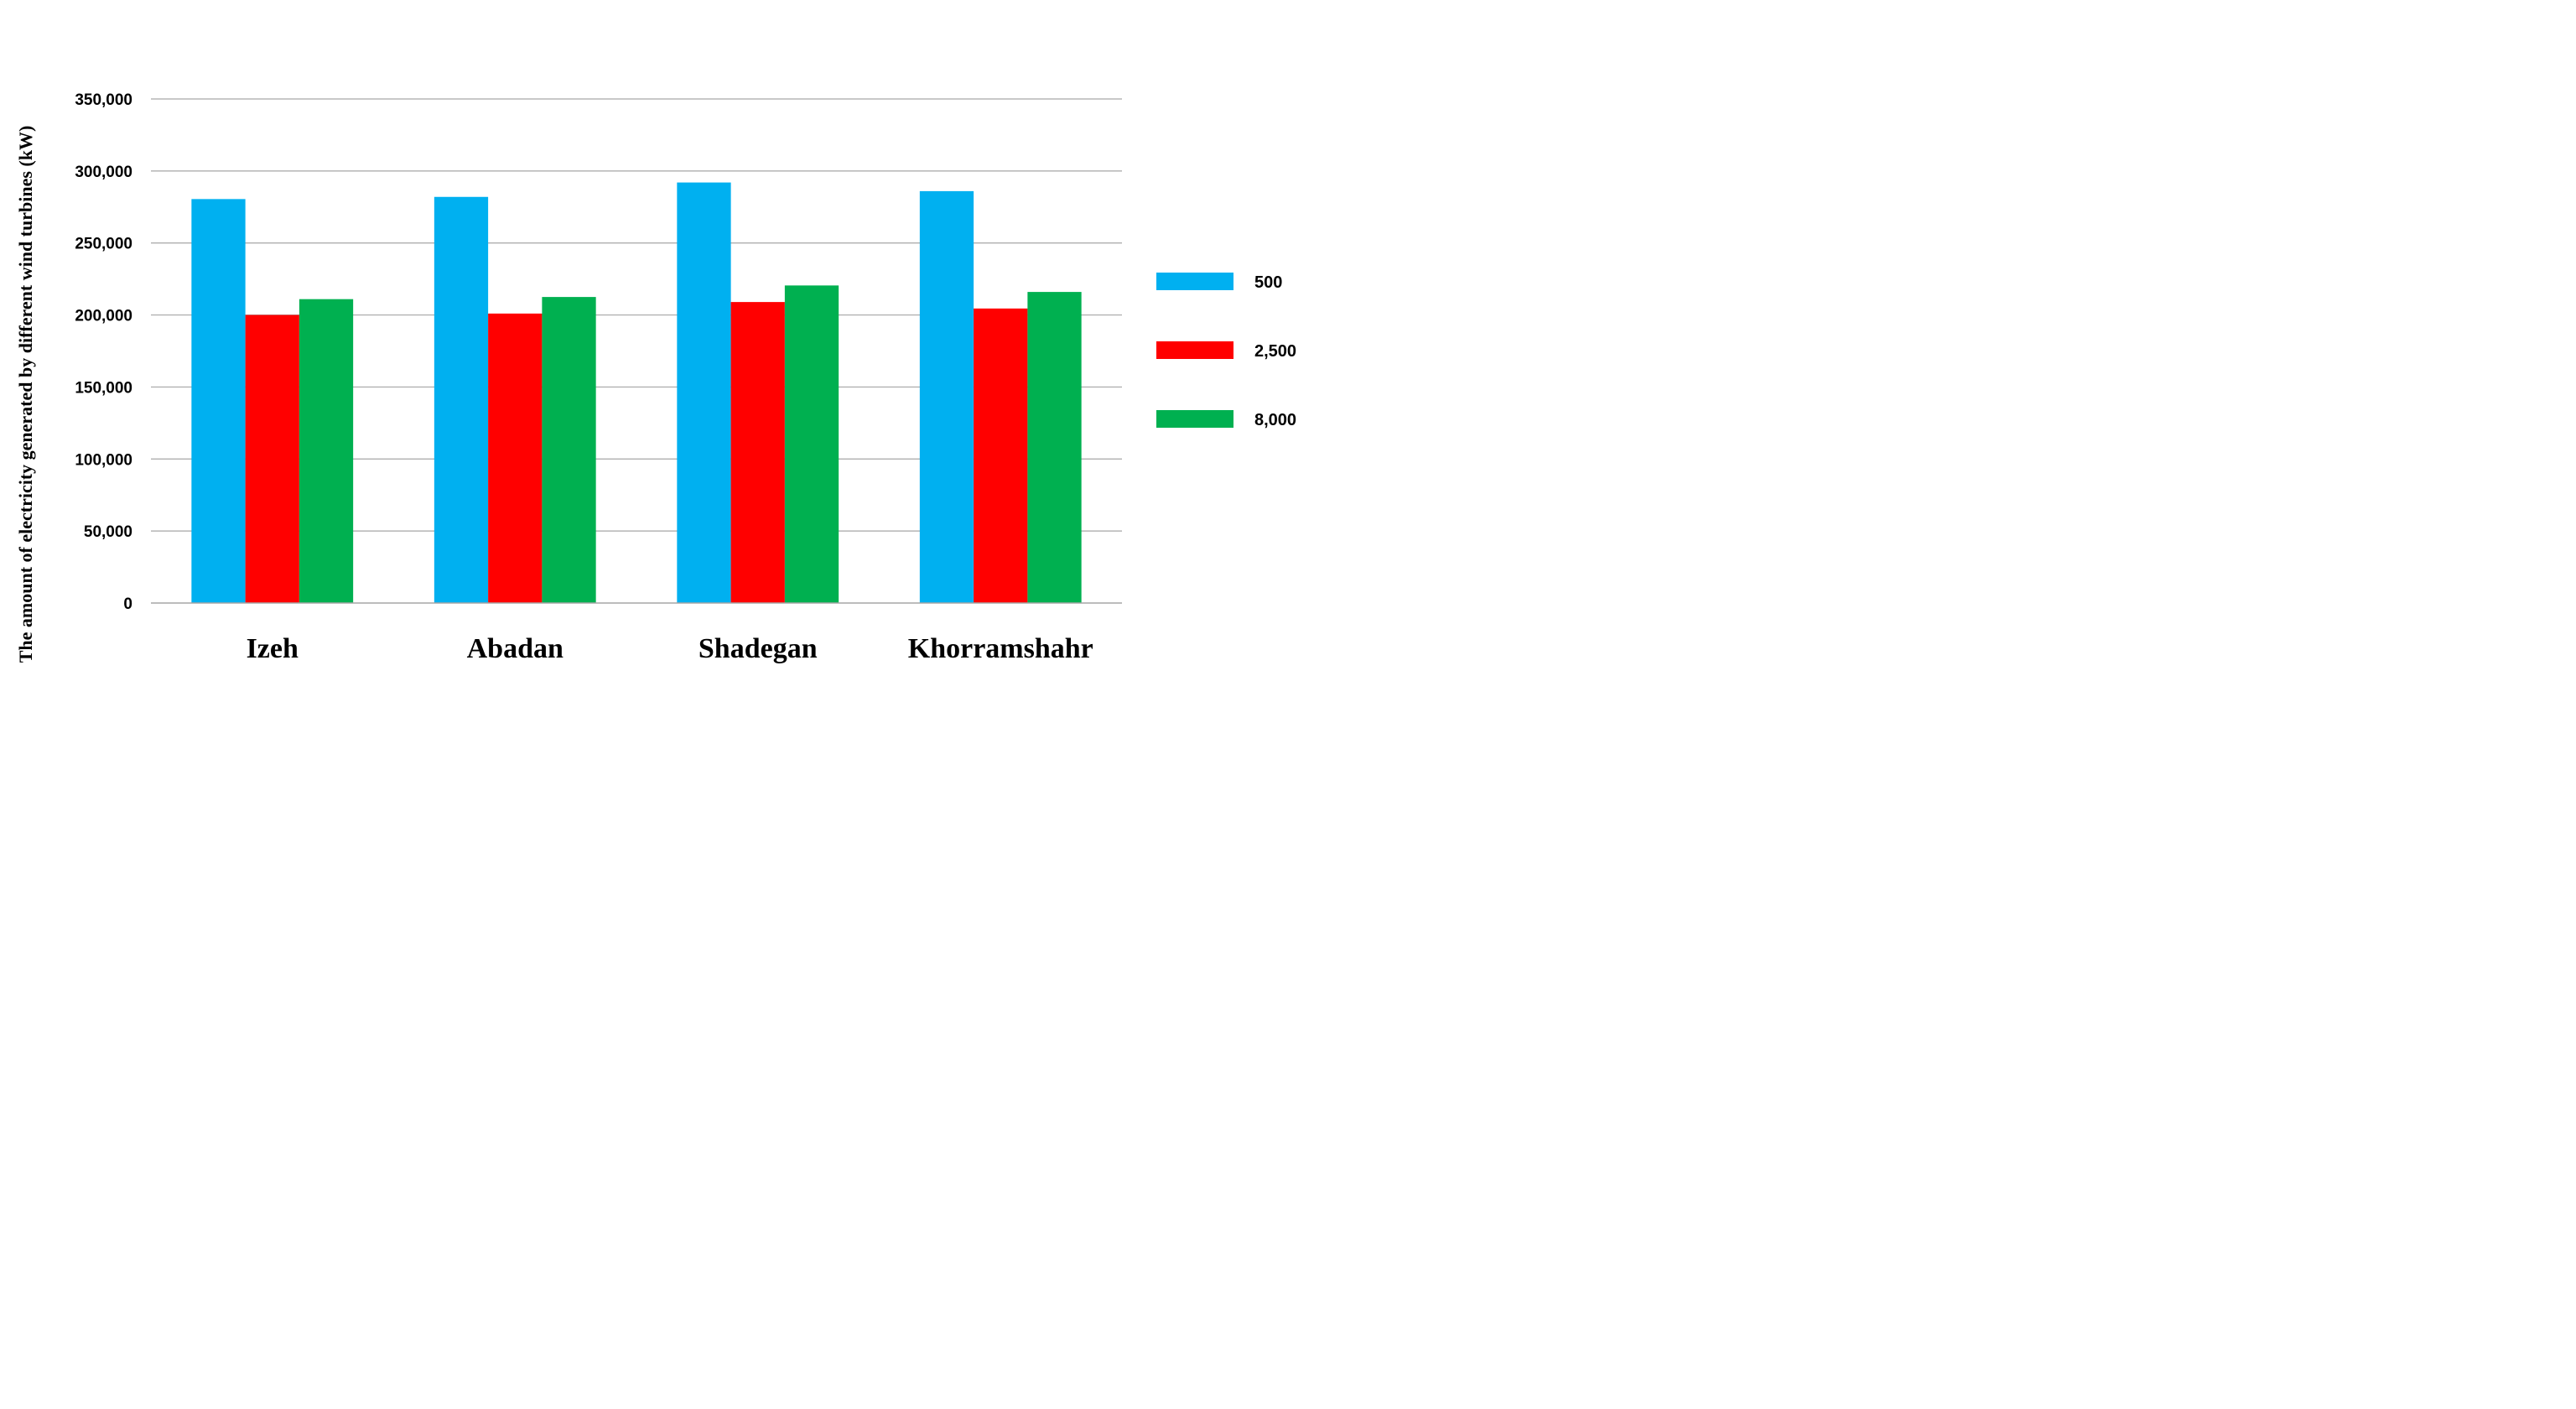 This screenshot has width=2576, height=1409. What do you see at coordinates (108, 532) in the screenshot?
I see `y-tick-label: 50,000` at bounding box center [108, 532].